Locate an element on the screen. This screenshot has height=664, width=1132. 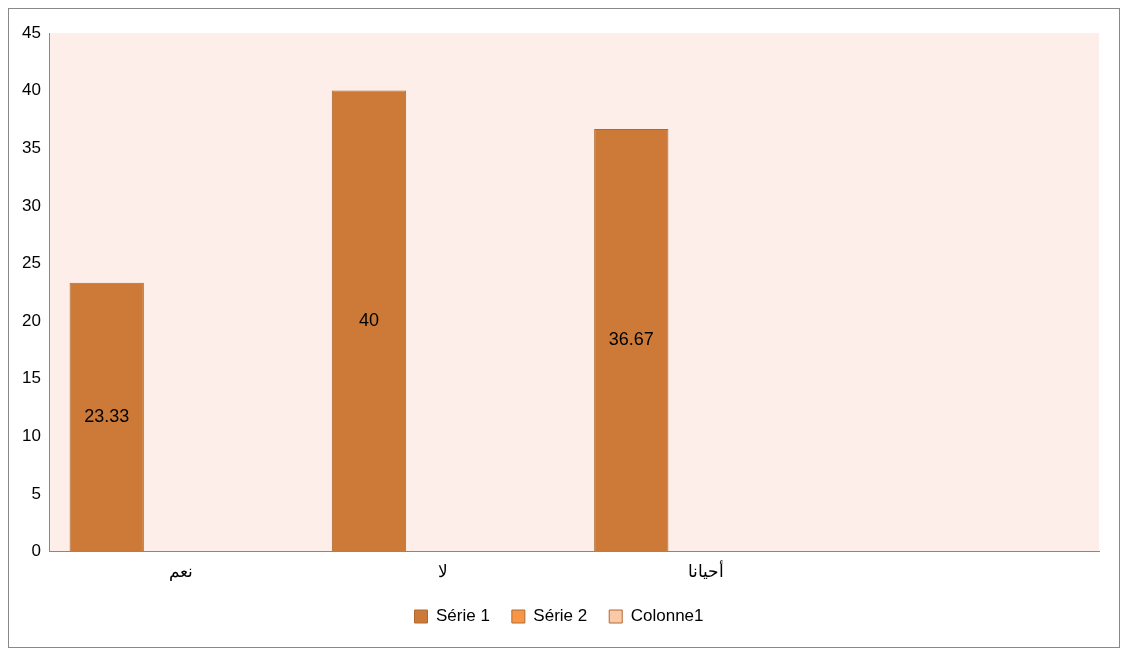
y-tick-label: 20 is located at coordinates (31, 320).